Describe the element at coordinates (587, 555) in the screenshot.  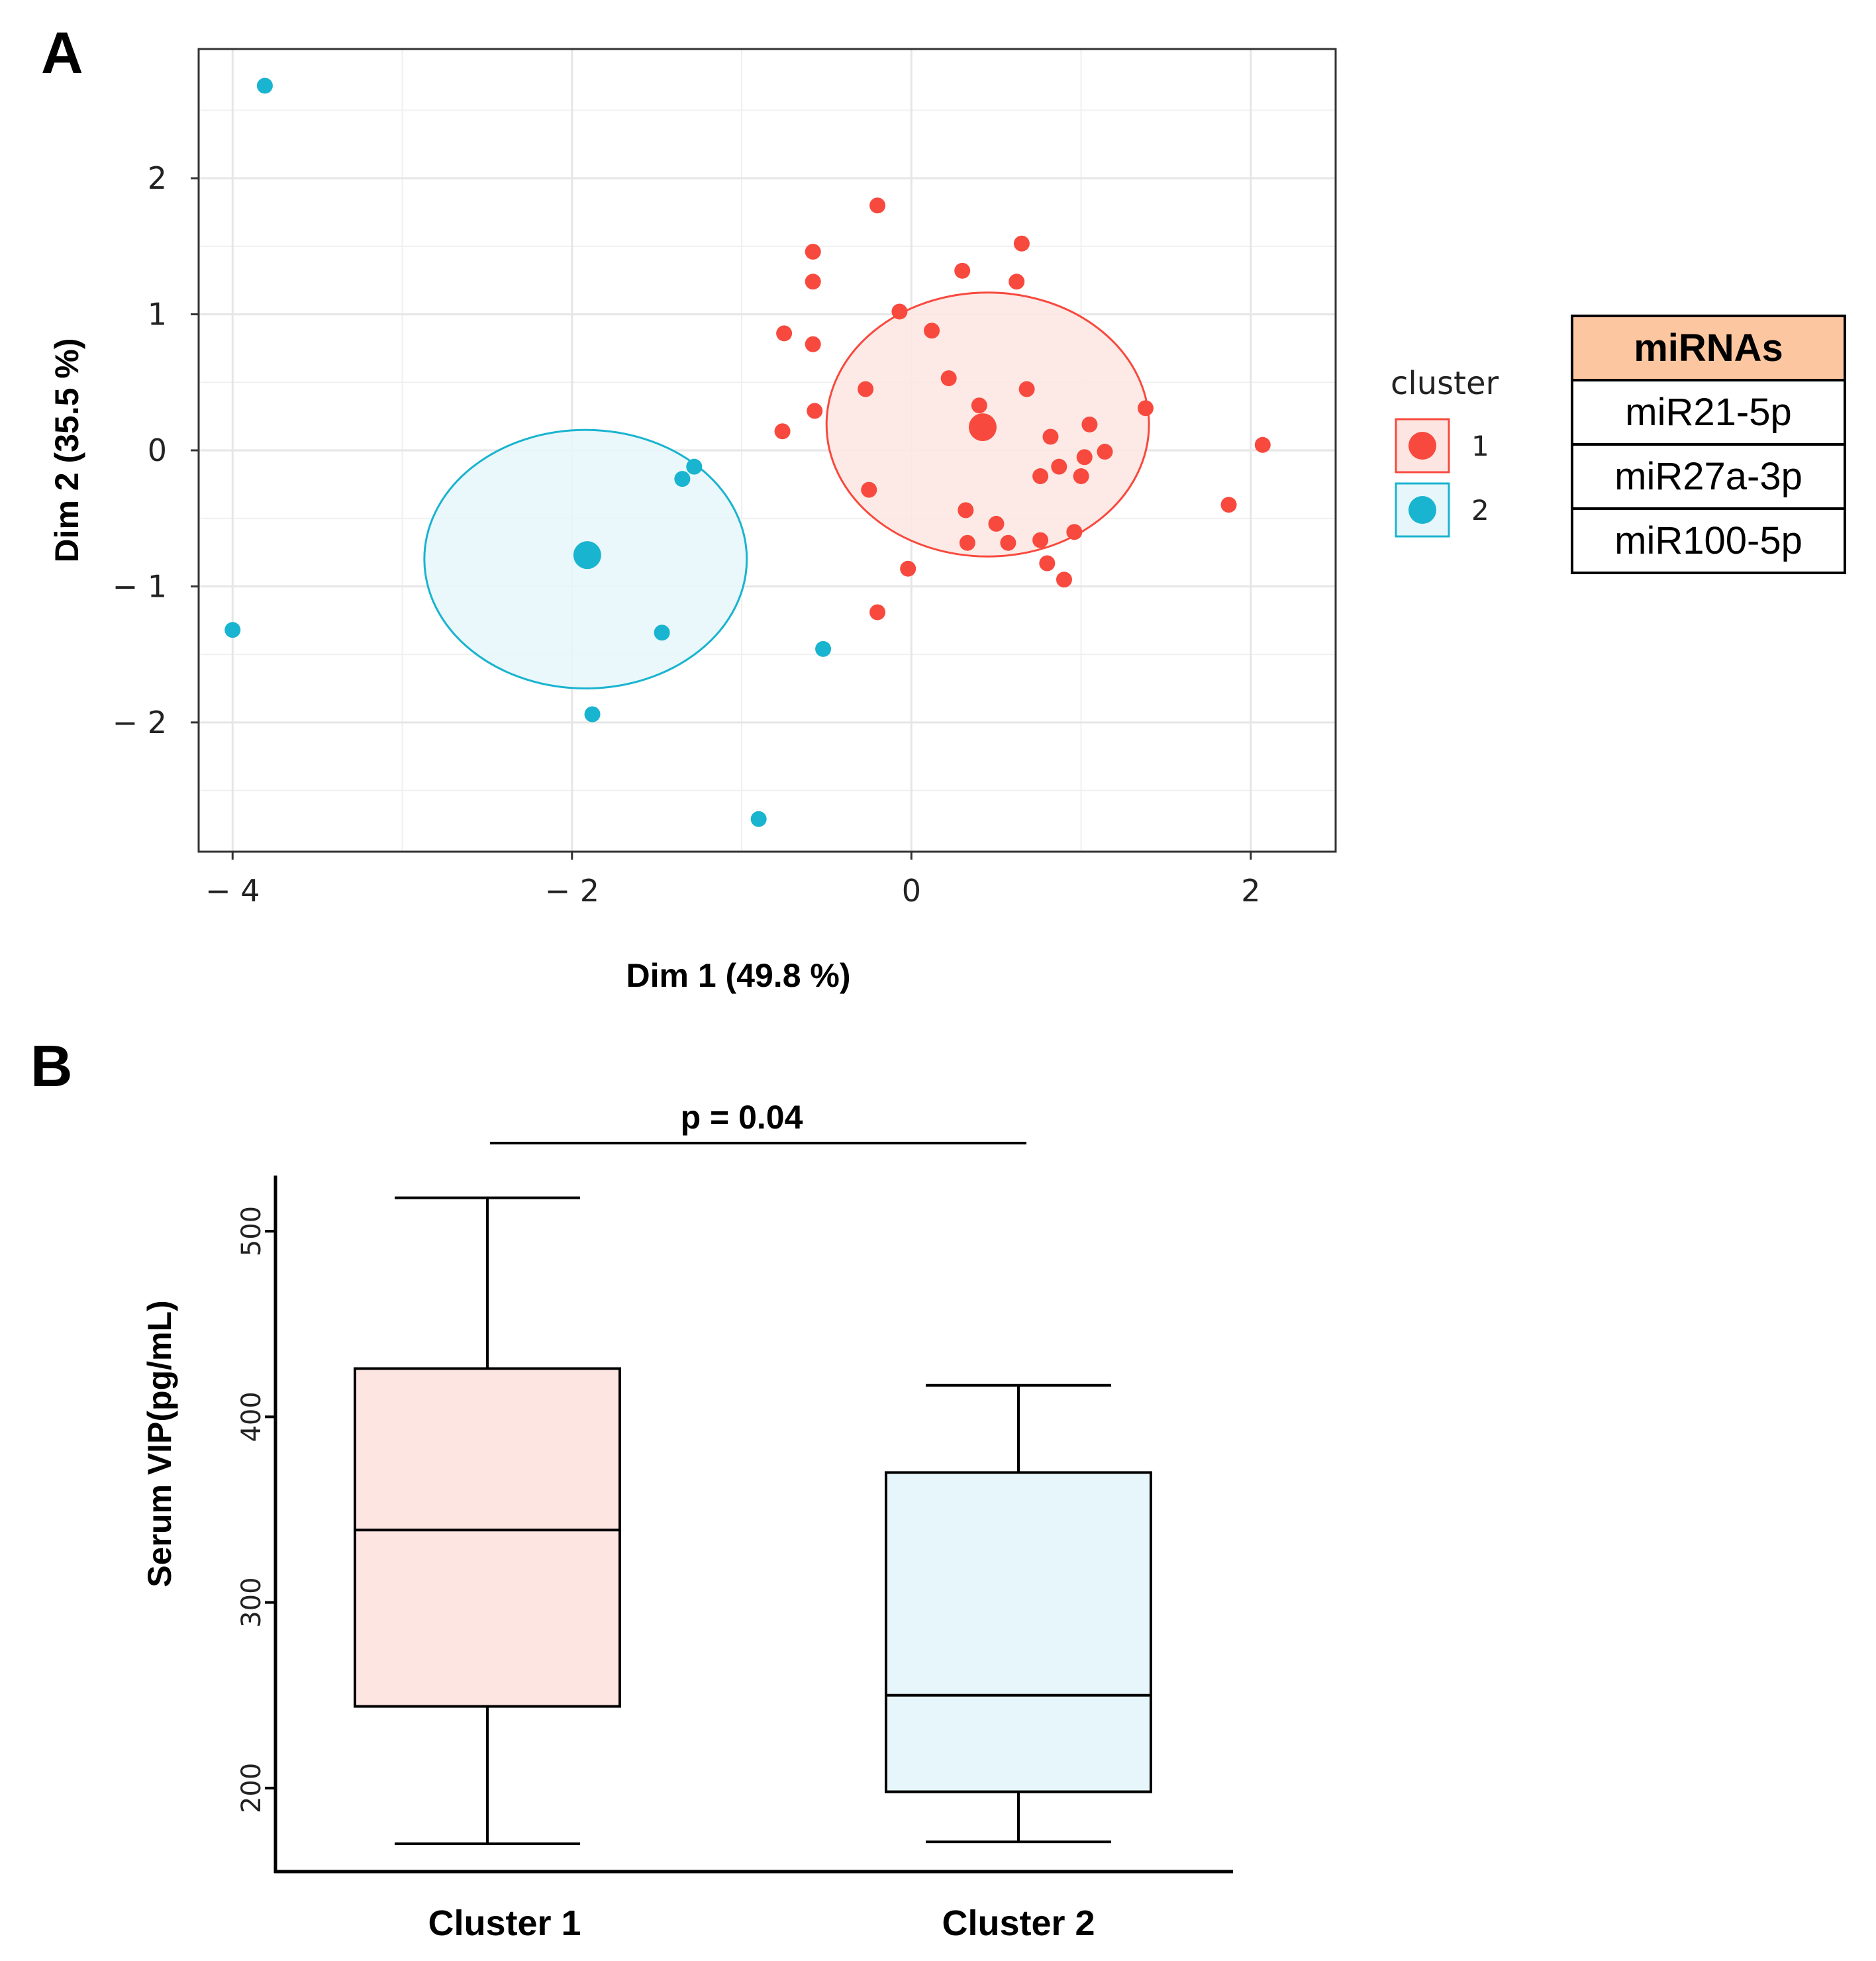
I see `cluster-2-centroid` at that location.